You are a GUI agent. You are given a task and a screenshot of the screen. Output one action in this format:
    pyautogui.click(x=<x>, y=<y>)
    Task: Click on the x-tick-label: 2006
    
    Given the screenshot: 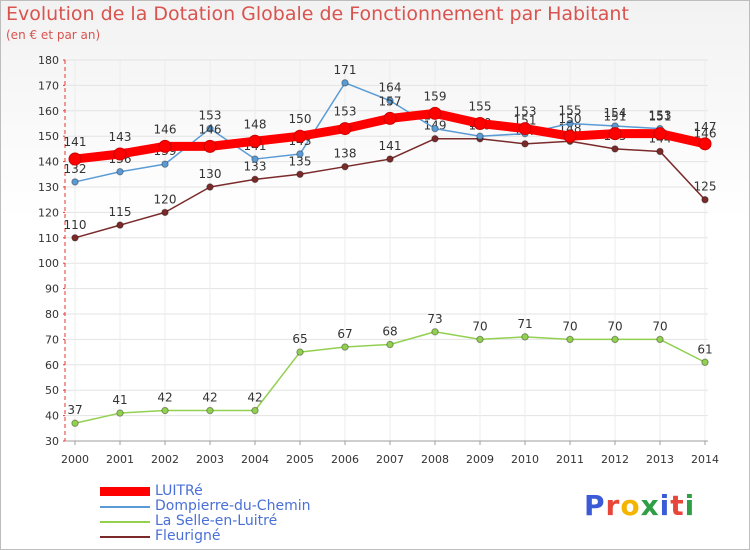 What is the action you would take?
    pyautogui.click(x=345, y=459)
    